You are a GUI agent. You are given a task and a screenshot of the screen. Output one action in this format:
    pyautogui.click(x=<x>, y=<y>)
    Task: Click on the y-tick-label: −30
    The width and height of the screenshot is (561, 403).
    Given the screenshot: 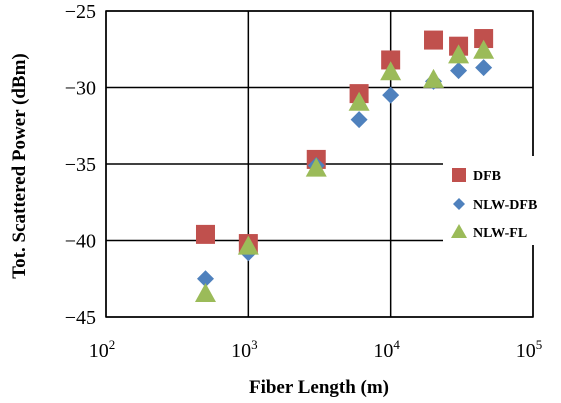 What is the action you would take?
    pyautogui.click(x=80, y=89)
    